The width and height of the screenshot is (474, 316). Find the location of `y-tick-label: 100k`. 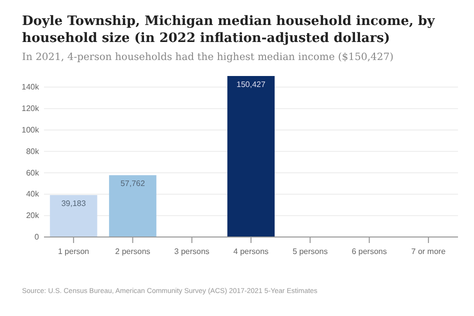

y-tick-label: 100k is located at coordinates (31, 130).